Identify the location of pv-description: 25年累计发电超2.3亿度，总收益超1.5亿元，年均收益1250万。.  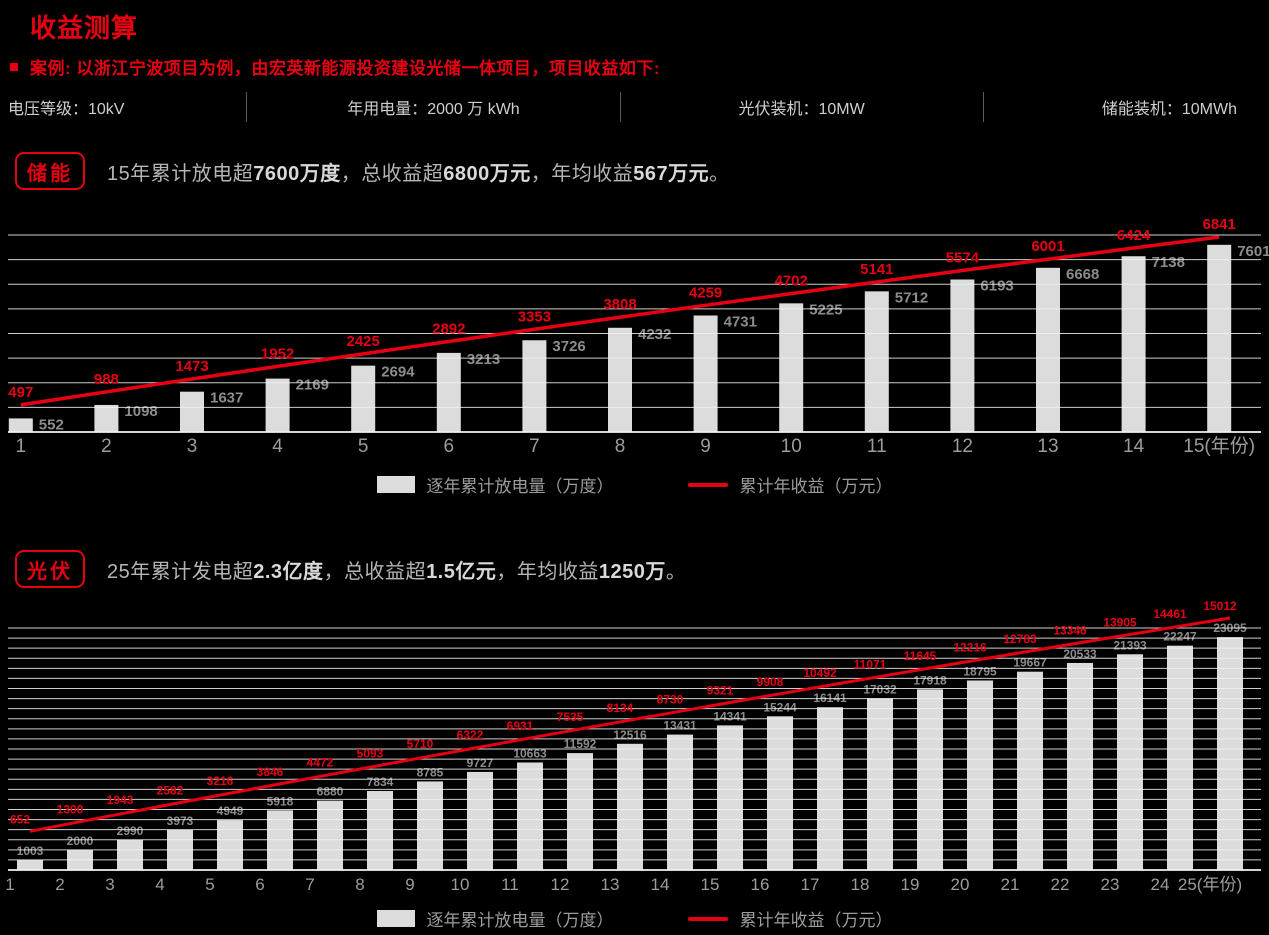
(397, 571).